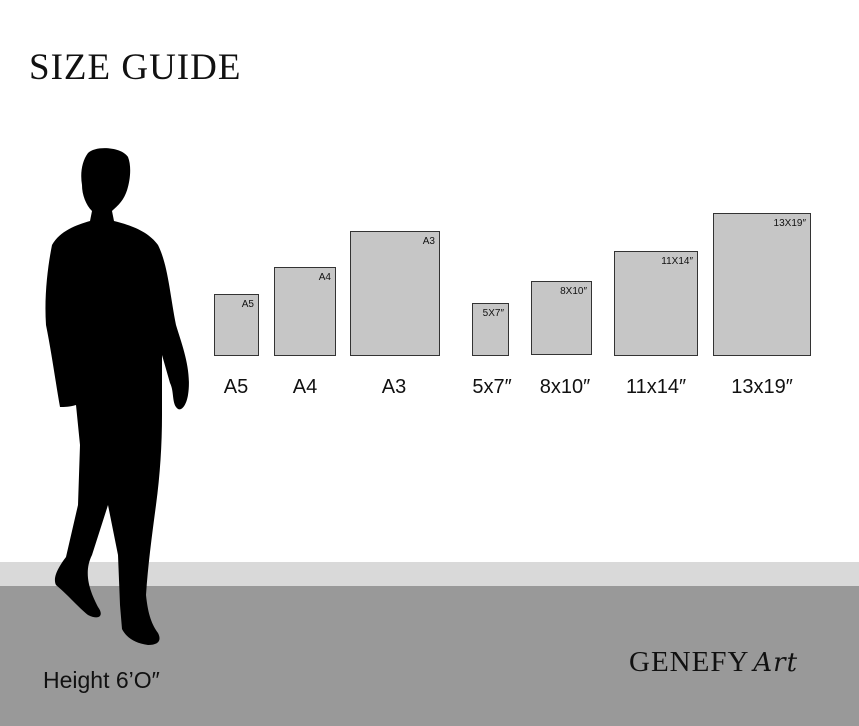 Image resolution: width=859 pixels, height=726 pixels. What do you see at coordinates (490, 329) in the screenshot?
I see `frame-5x7: 5X7″` at bounding box center [490, 329].